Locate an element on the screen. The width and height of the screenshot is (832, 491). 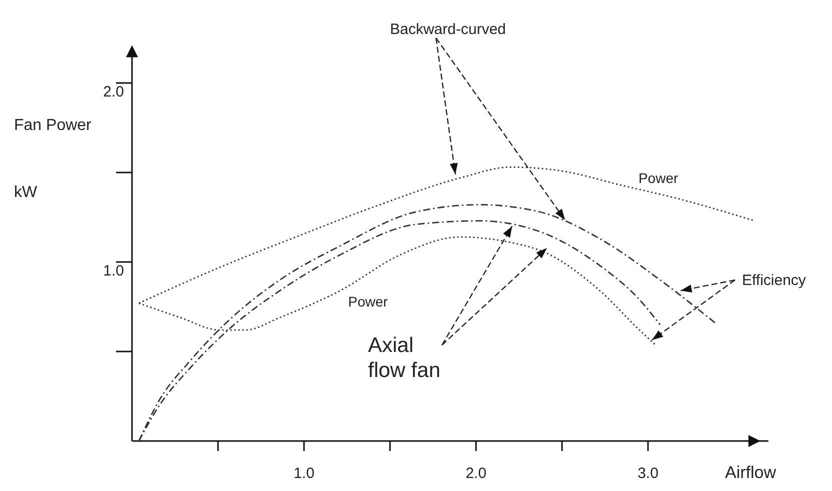
text: Fan Power kW is located at coordinates (53, 159).